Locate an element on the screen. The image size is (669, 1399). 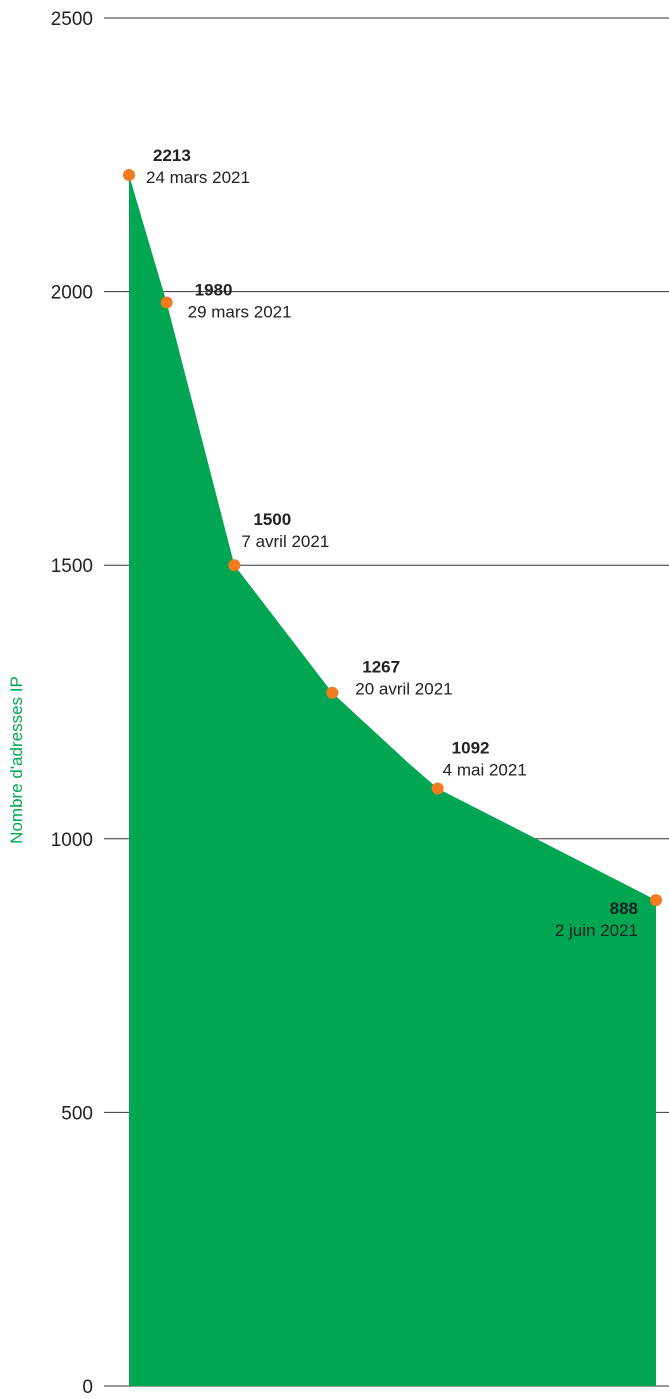
y-axis-ticks: 0 500 1000 1500 2000 2500 is located at coordinates (72, 703).